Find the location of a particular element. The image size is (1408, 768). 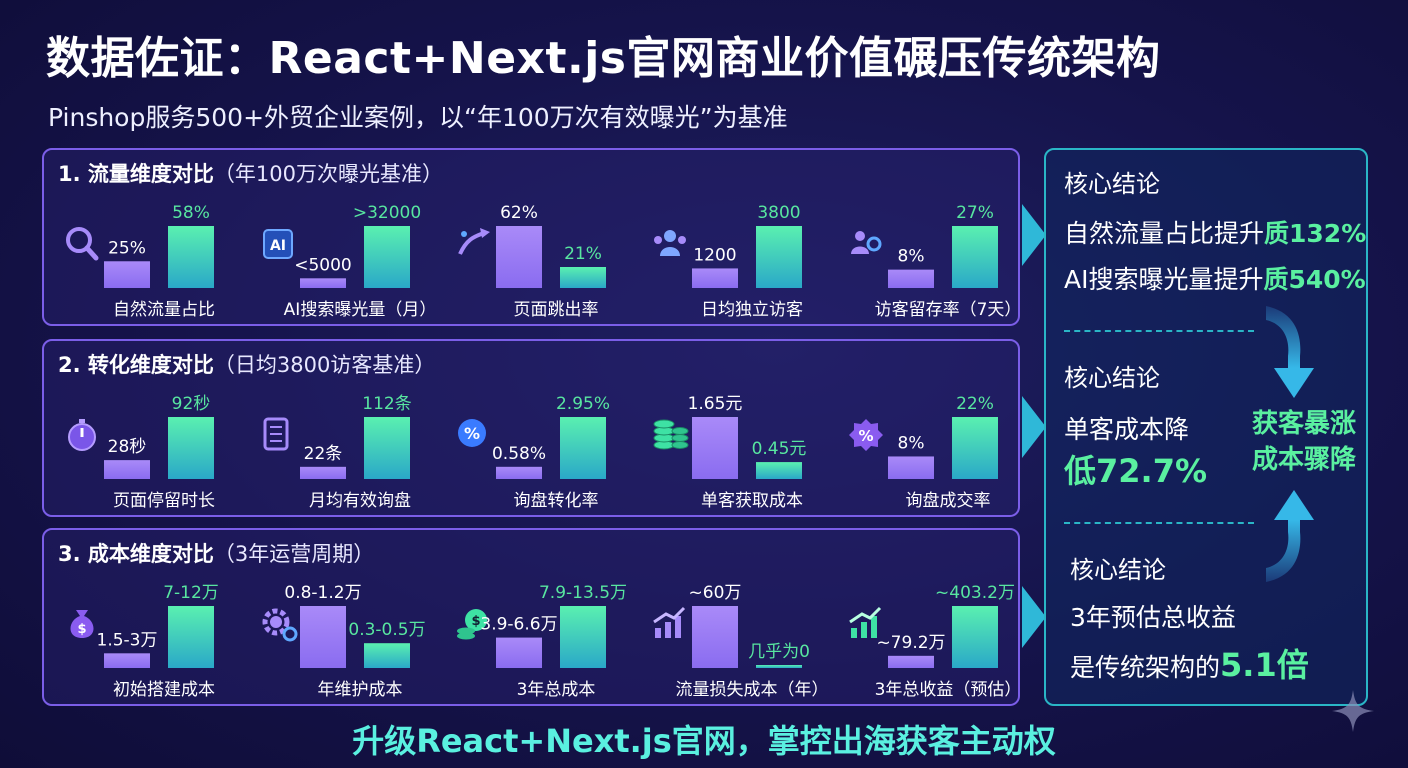

metric-group-自然流量占比: 25% 58% 自然流量占比 is located at coordinates (140, 261).